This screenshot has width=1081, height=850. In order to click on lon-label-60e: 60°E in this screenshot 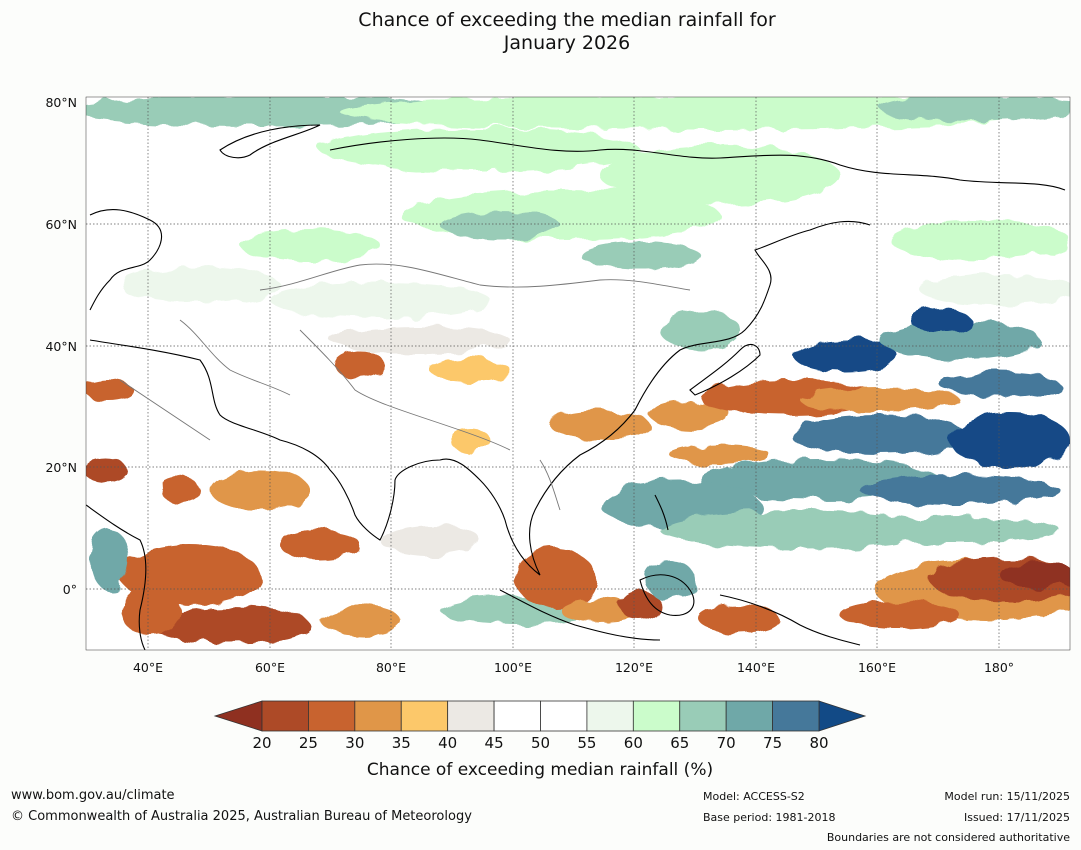, I will do `click(270, 667)`.